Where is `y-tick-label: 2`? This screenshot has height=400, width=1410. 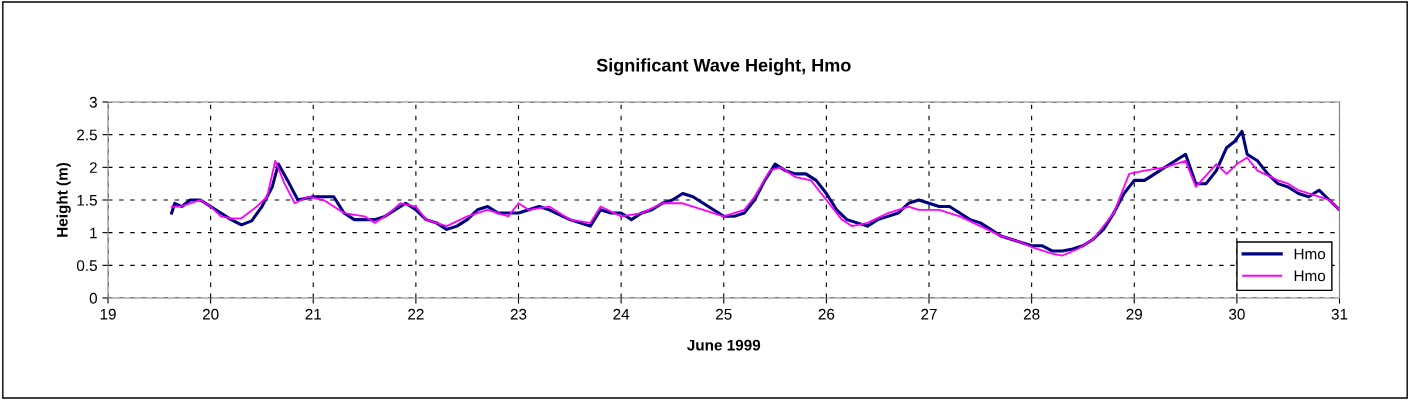 y-tick-label: 2 is located at coordinates (93, 167).